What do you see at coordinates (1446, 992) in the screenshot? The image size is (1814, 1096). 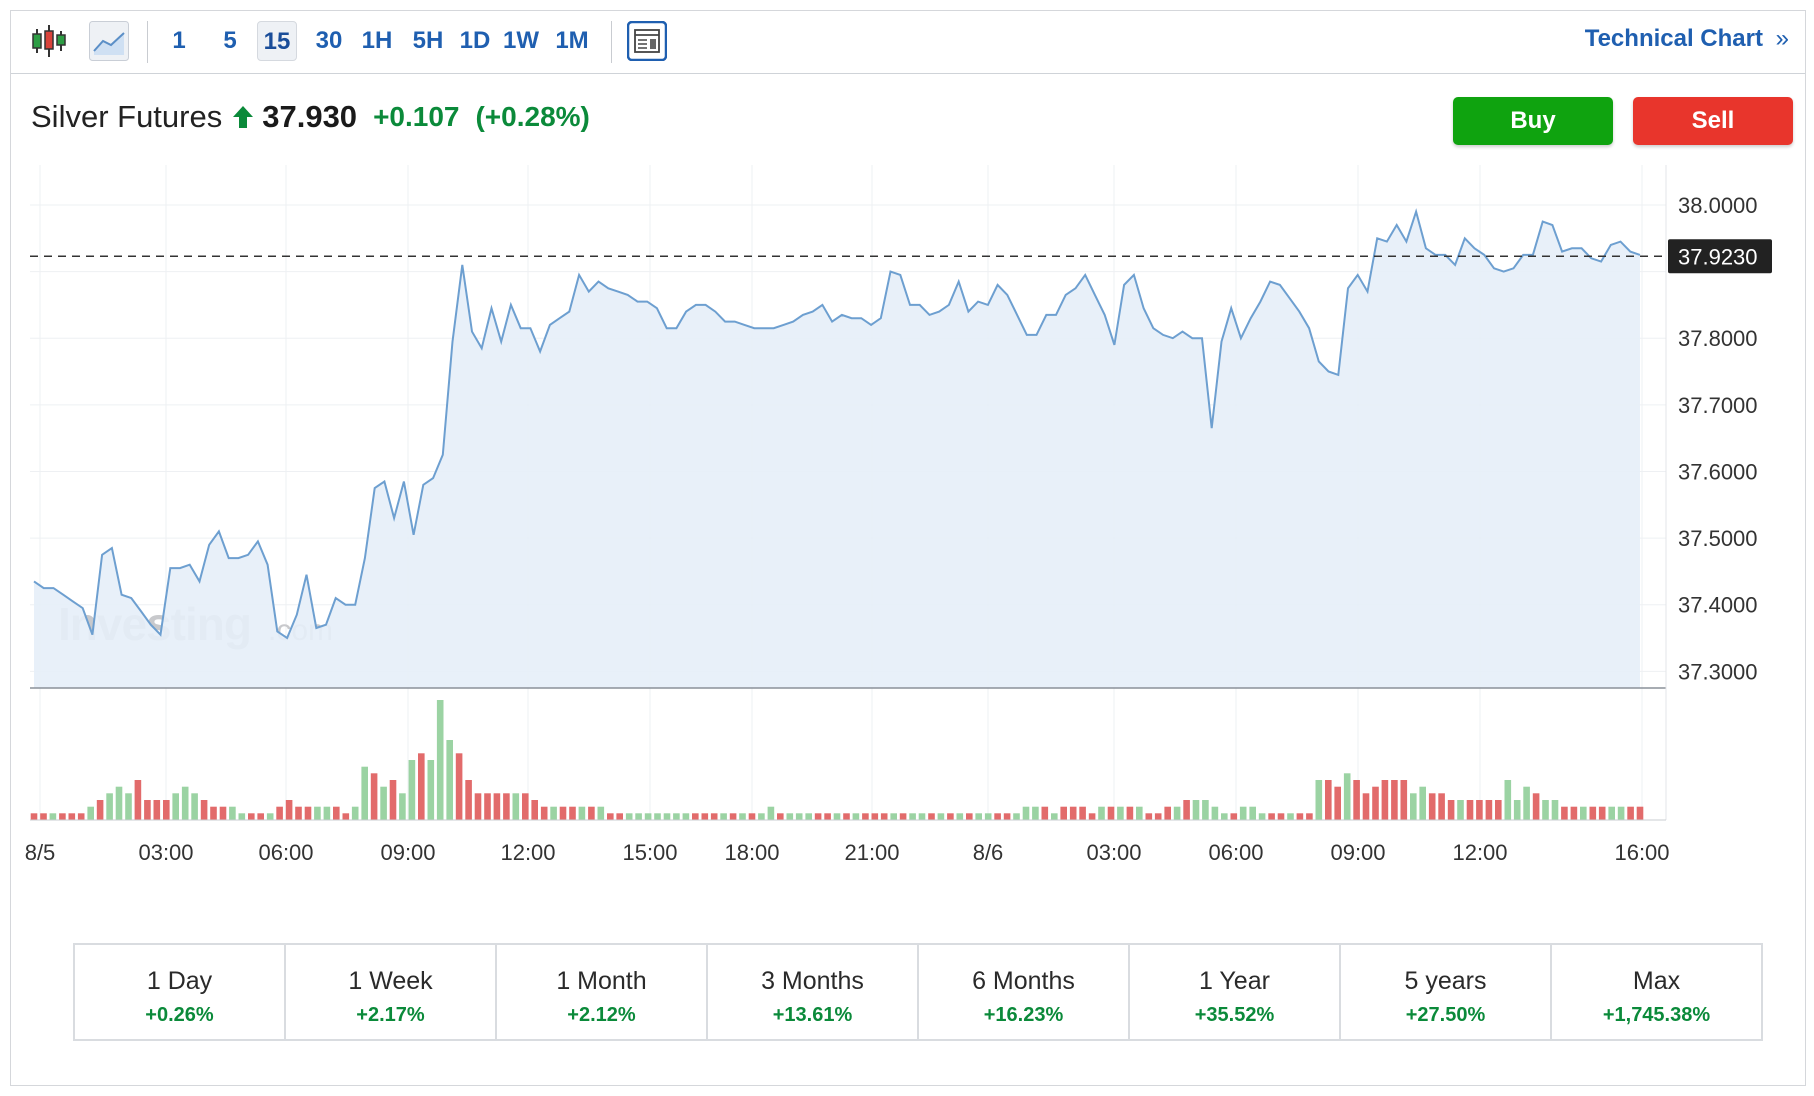 I see `period-5-years: 5 years +27.50%` at bounding box center [1446, 992].